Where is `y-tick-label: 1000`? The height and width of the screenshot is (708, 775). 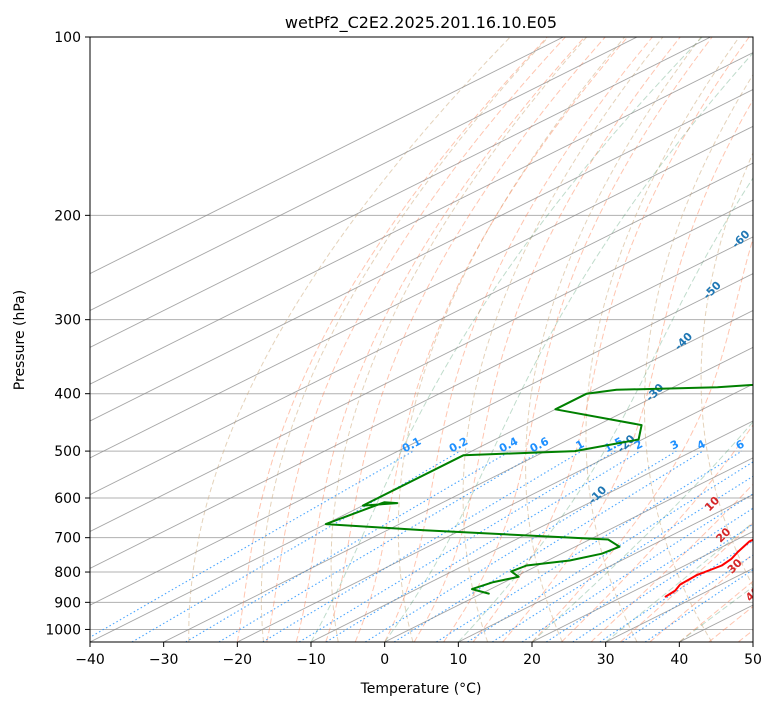
y-tick-label: 1000 is located at coordinates (63, 630).